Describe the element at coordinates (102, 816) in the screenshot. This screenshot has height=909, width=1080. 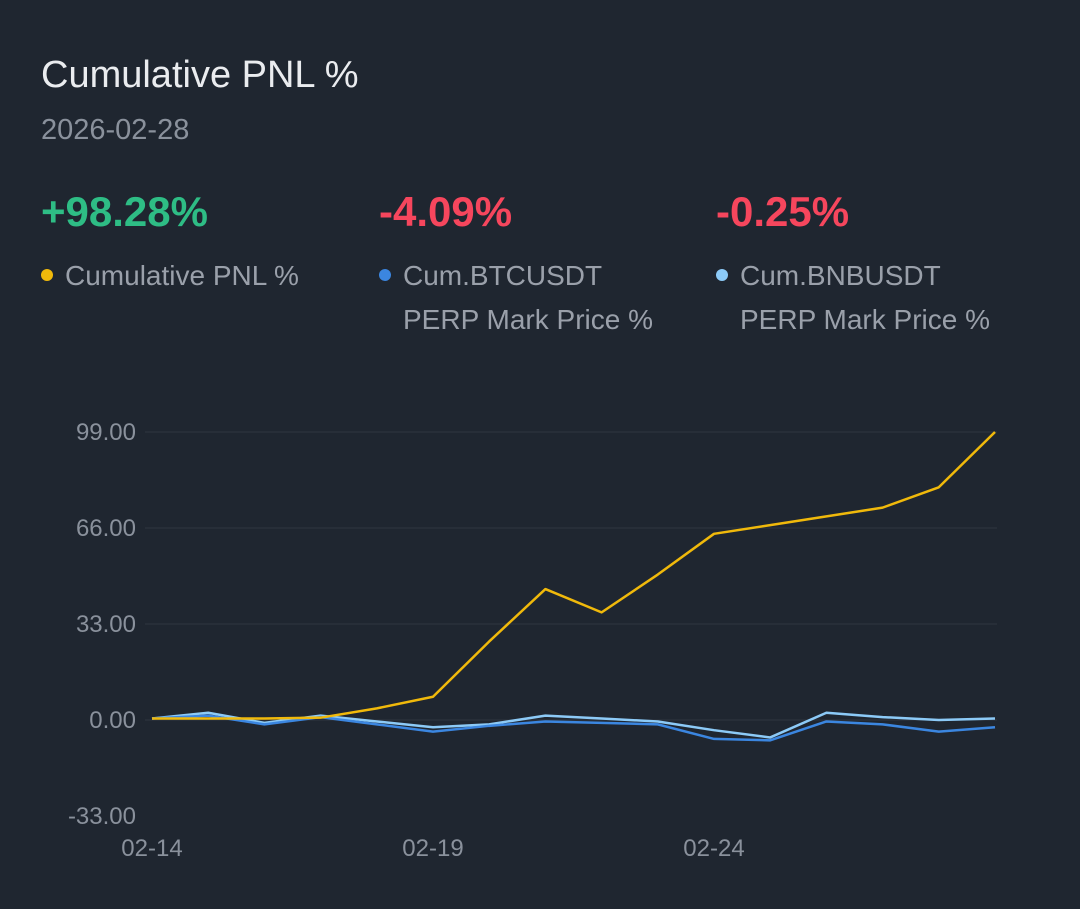
I see `y-tick-label: -33.00` at that location.